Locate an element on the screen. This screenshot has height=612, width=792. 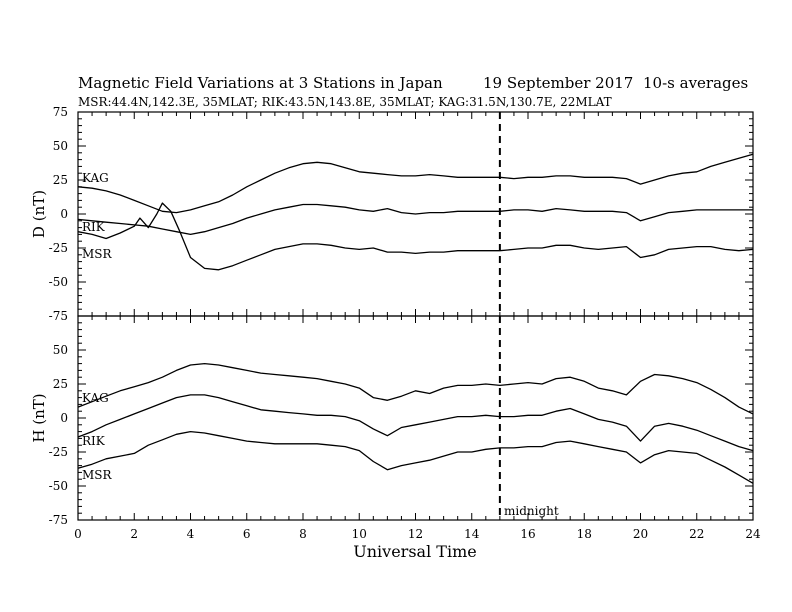
midnight-label: midnight is located at coordinates (531, 511).